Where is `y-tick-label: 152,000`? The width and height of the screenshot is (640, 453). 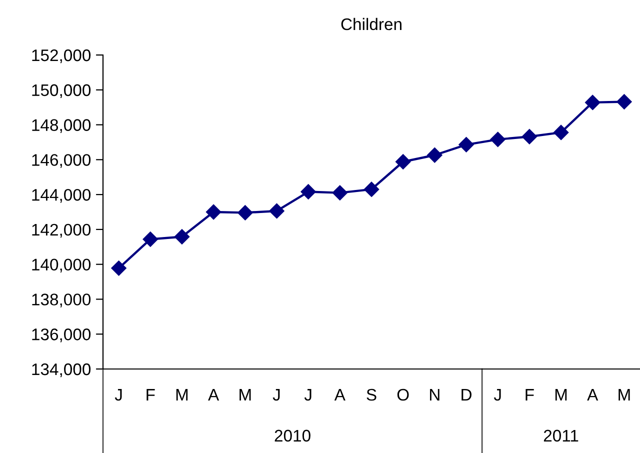 y-tick-label: 152,000 is located at coordinates (61, 56).